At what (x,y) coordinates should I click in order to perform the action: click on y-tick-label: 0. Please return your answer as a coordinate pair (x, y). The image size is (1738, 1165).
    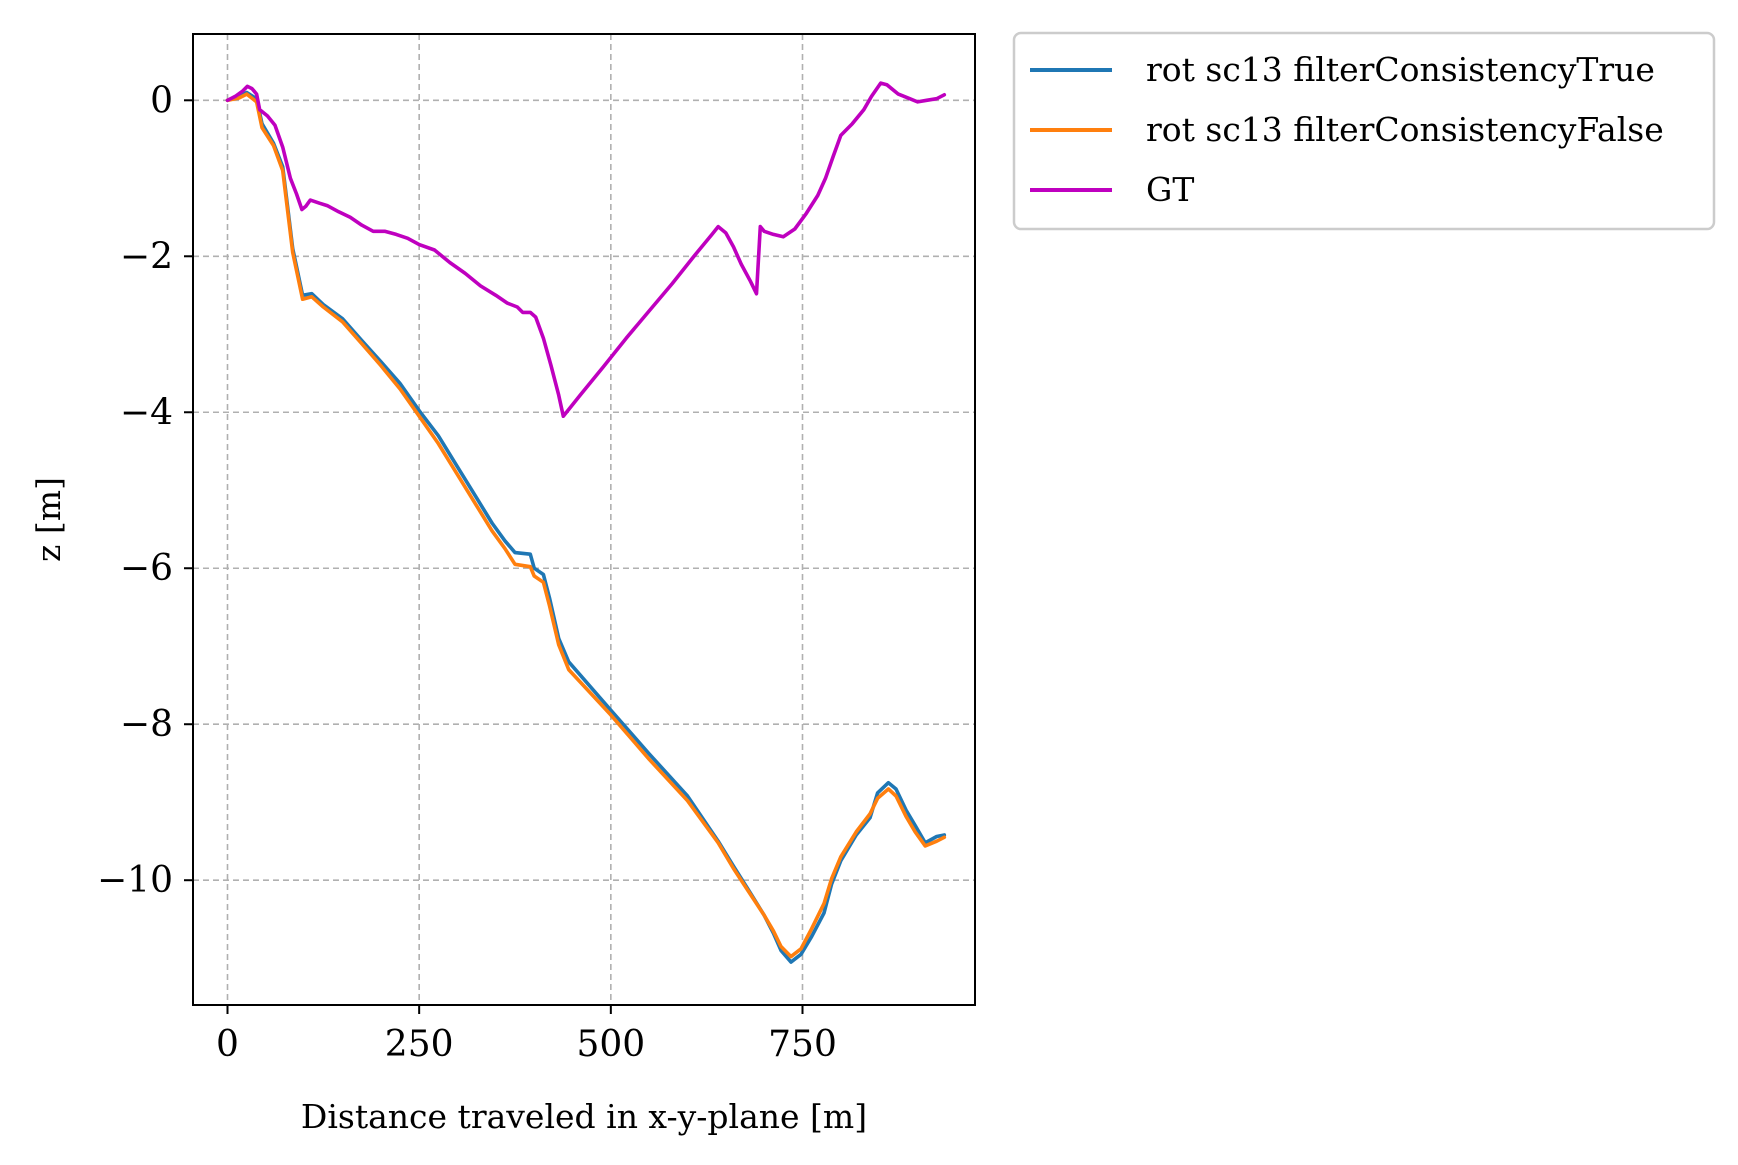
    Looking at the image, I should click on (161, 100).